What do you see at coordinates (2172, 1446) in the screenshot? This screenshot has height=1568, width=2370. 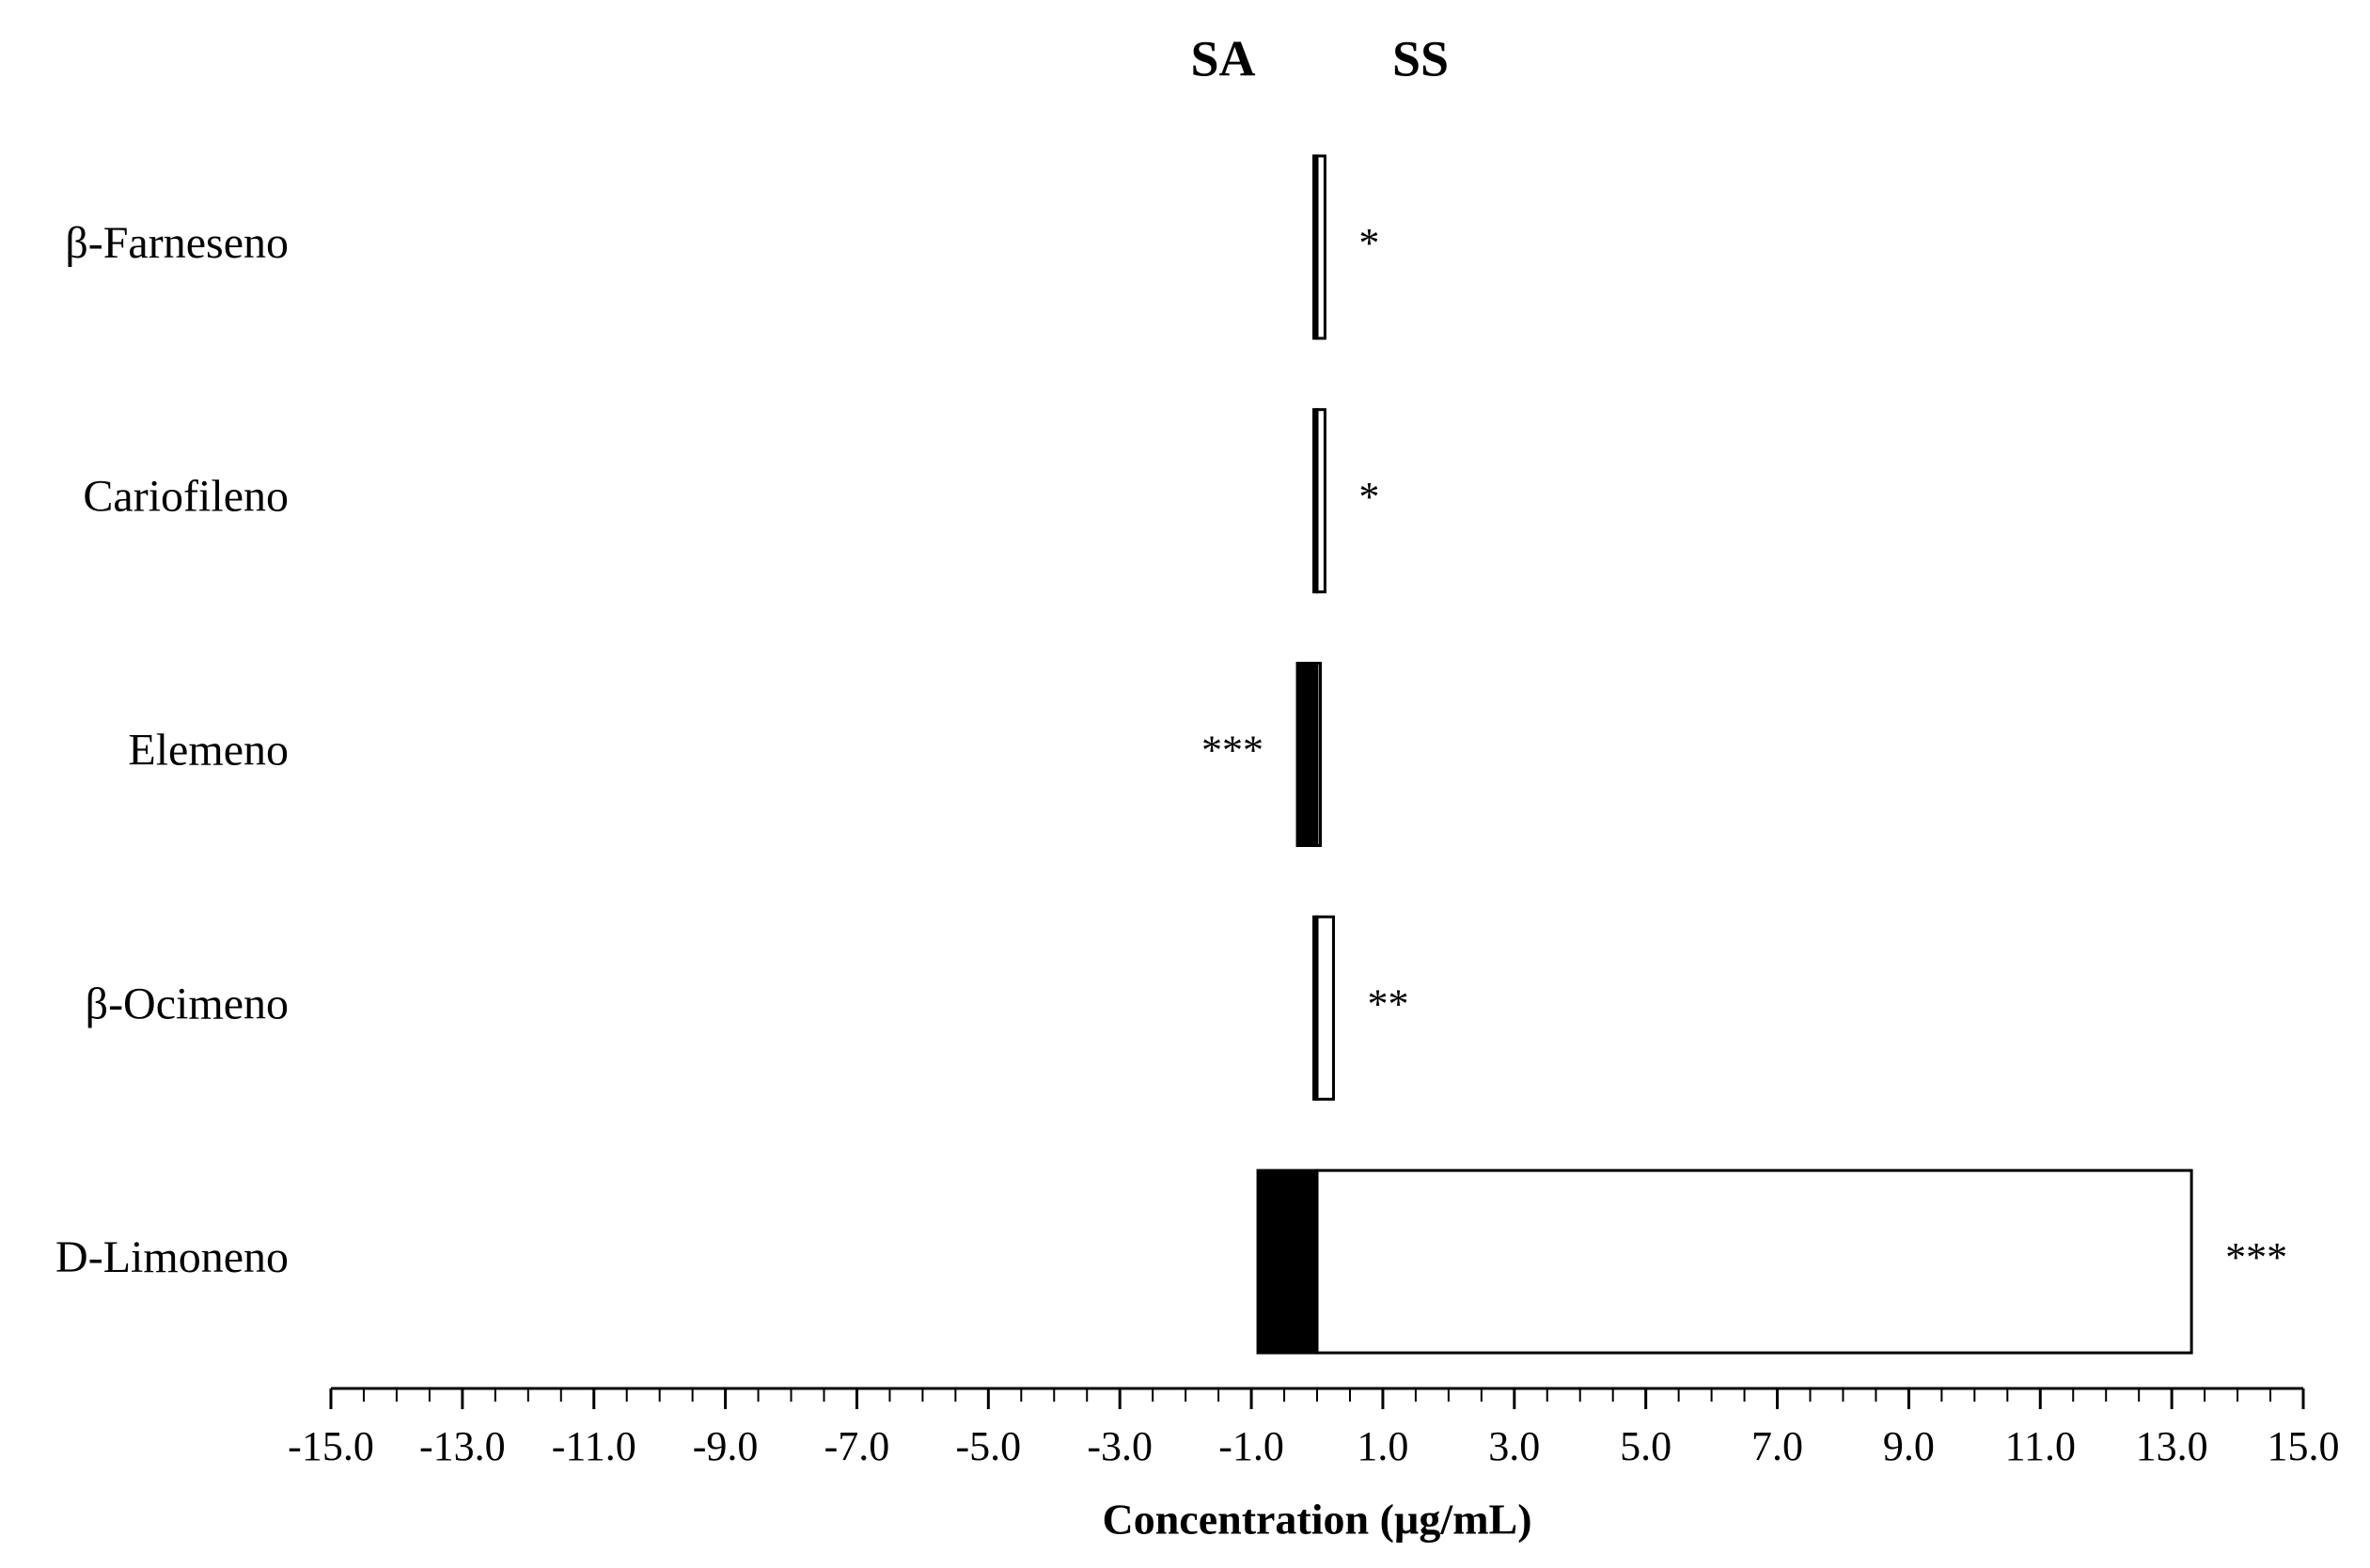 I see `x-tick-label: 13.0` at bounding box center [2172, 1446].